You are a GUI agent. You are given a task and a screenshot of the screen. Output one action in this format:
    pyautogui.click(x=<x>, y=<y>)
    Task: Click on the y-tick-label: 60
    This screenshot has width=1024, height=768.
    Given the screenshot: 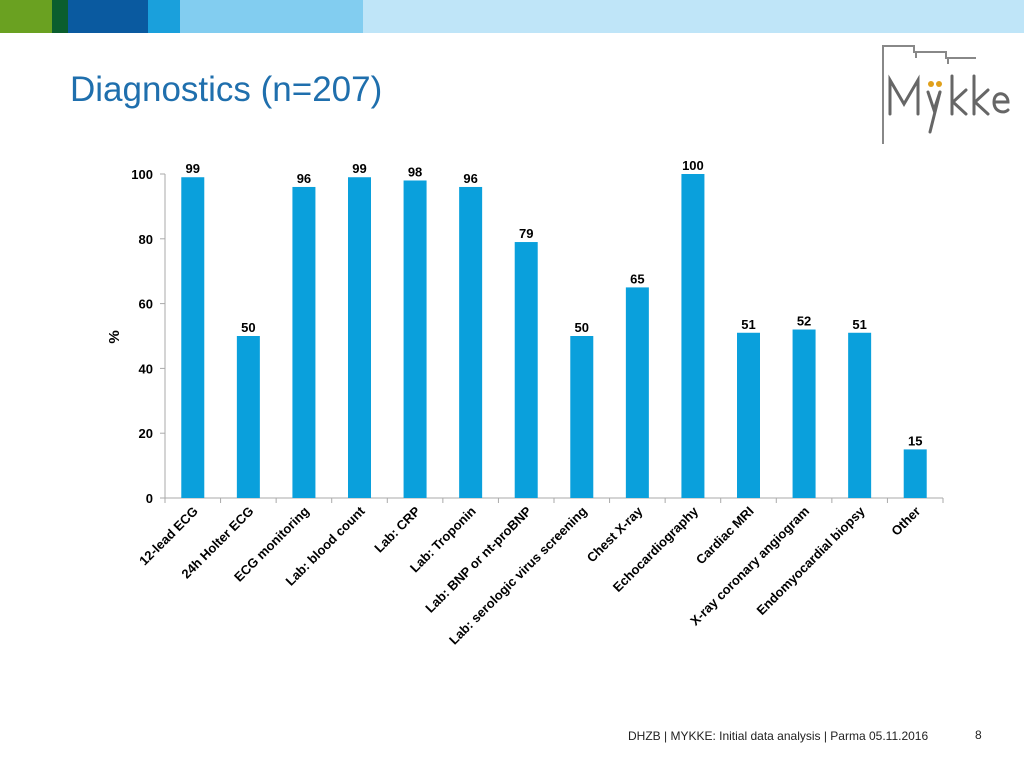 What is the action you would take?
    pyautogui.click(x=146, y=304)
    